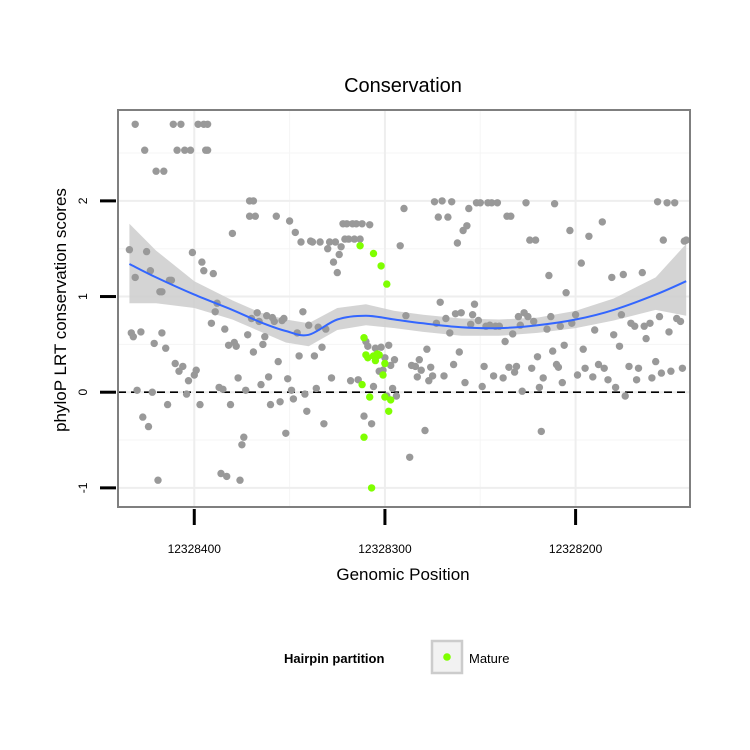  I want to click on legend-title: Hairpin partition, so click(334, 658).